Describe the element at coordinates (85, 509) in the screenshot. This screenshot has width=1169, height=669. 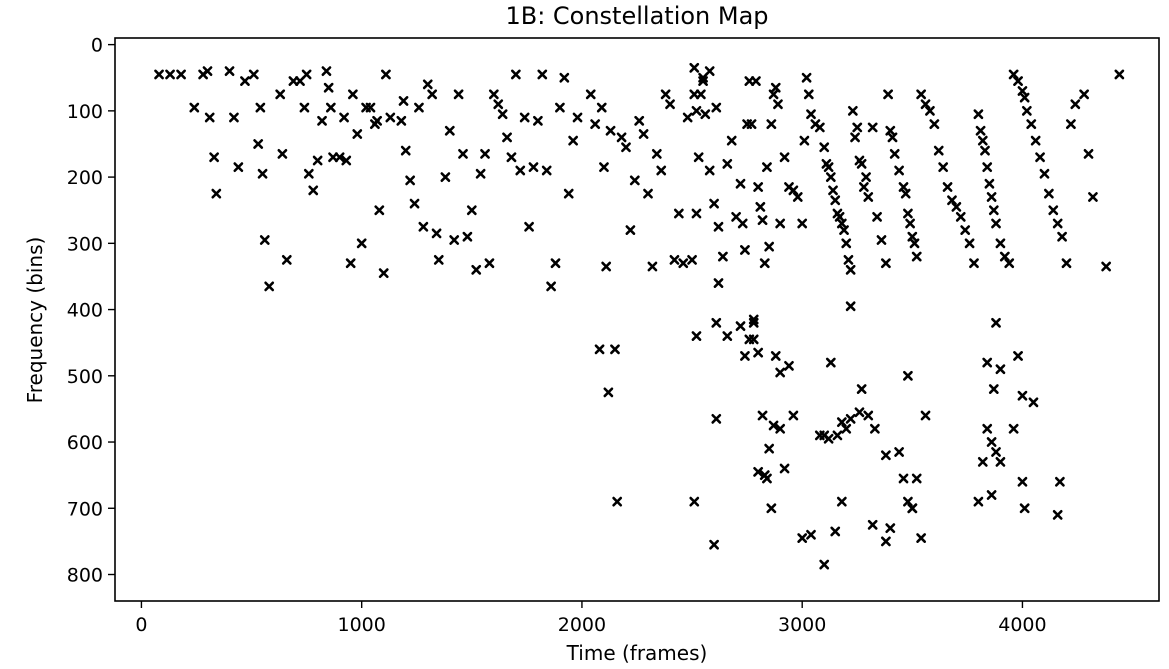
I see `y-tick-label: 700` at that location.